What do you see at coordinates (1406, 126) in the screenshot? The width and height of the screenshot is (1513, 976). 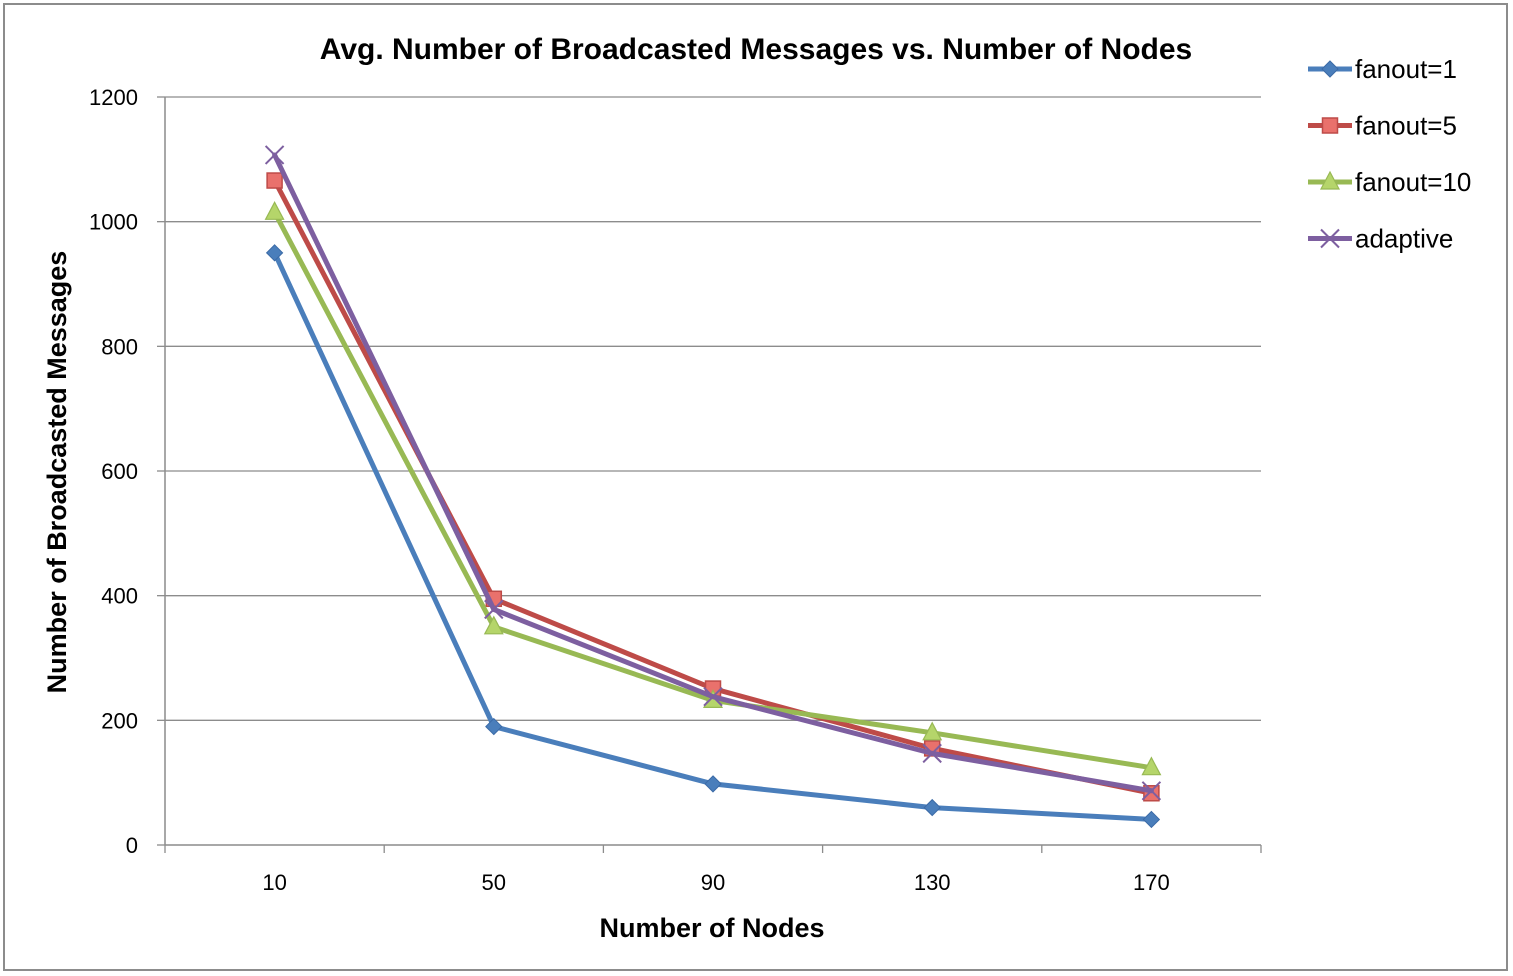 I see `legend-label: fanout=5` at bounding box center [1406, 126].